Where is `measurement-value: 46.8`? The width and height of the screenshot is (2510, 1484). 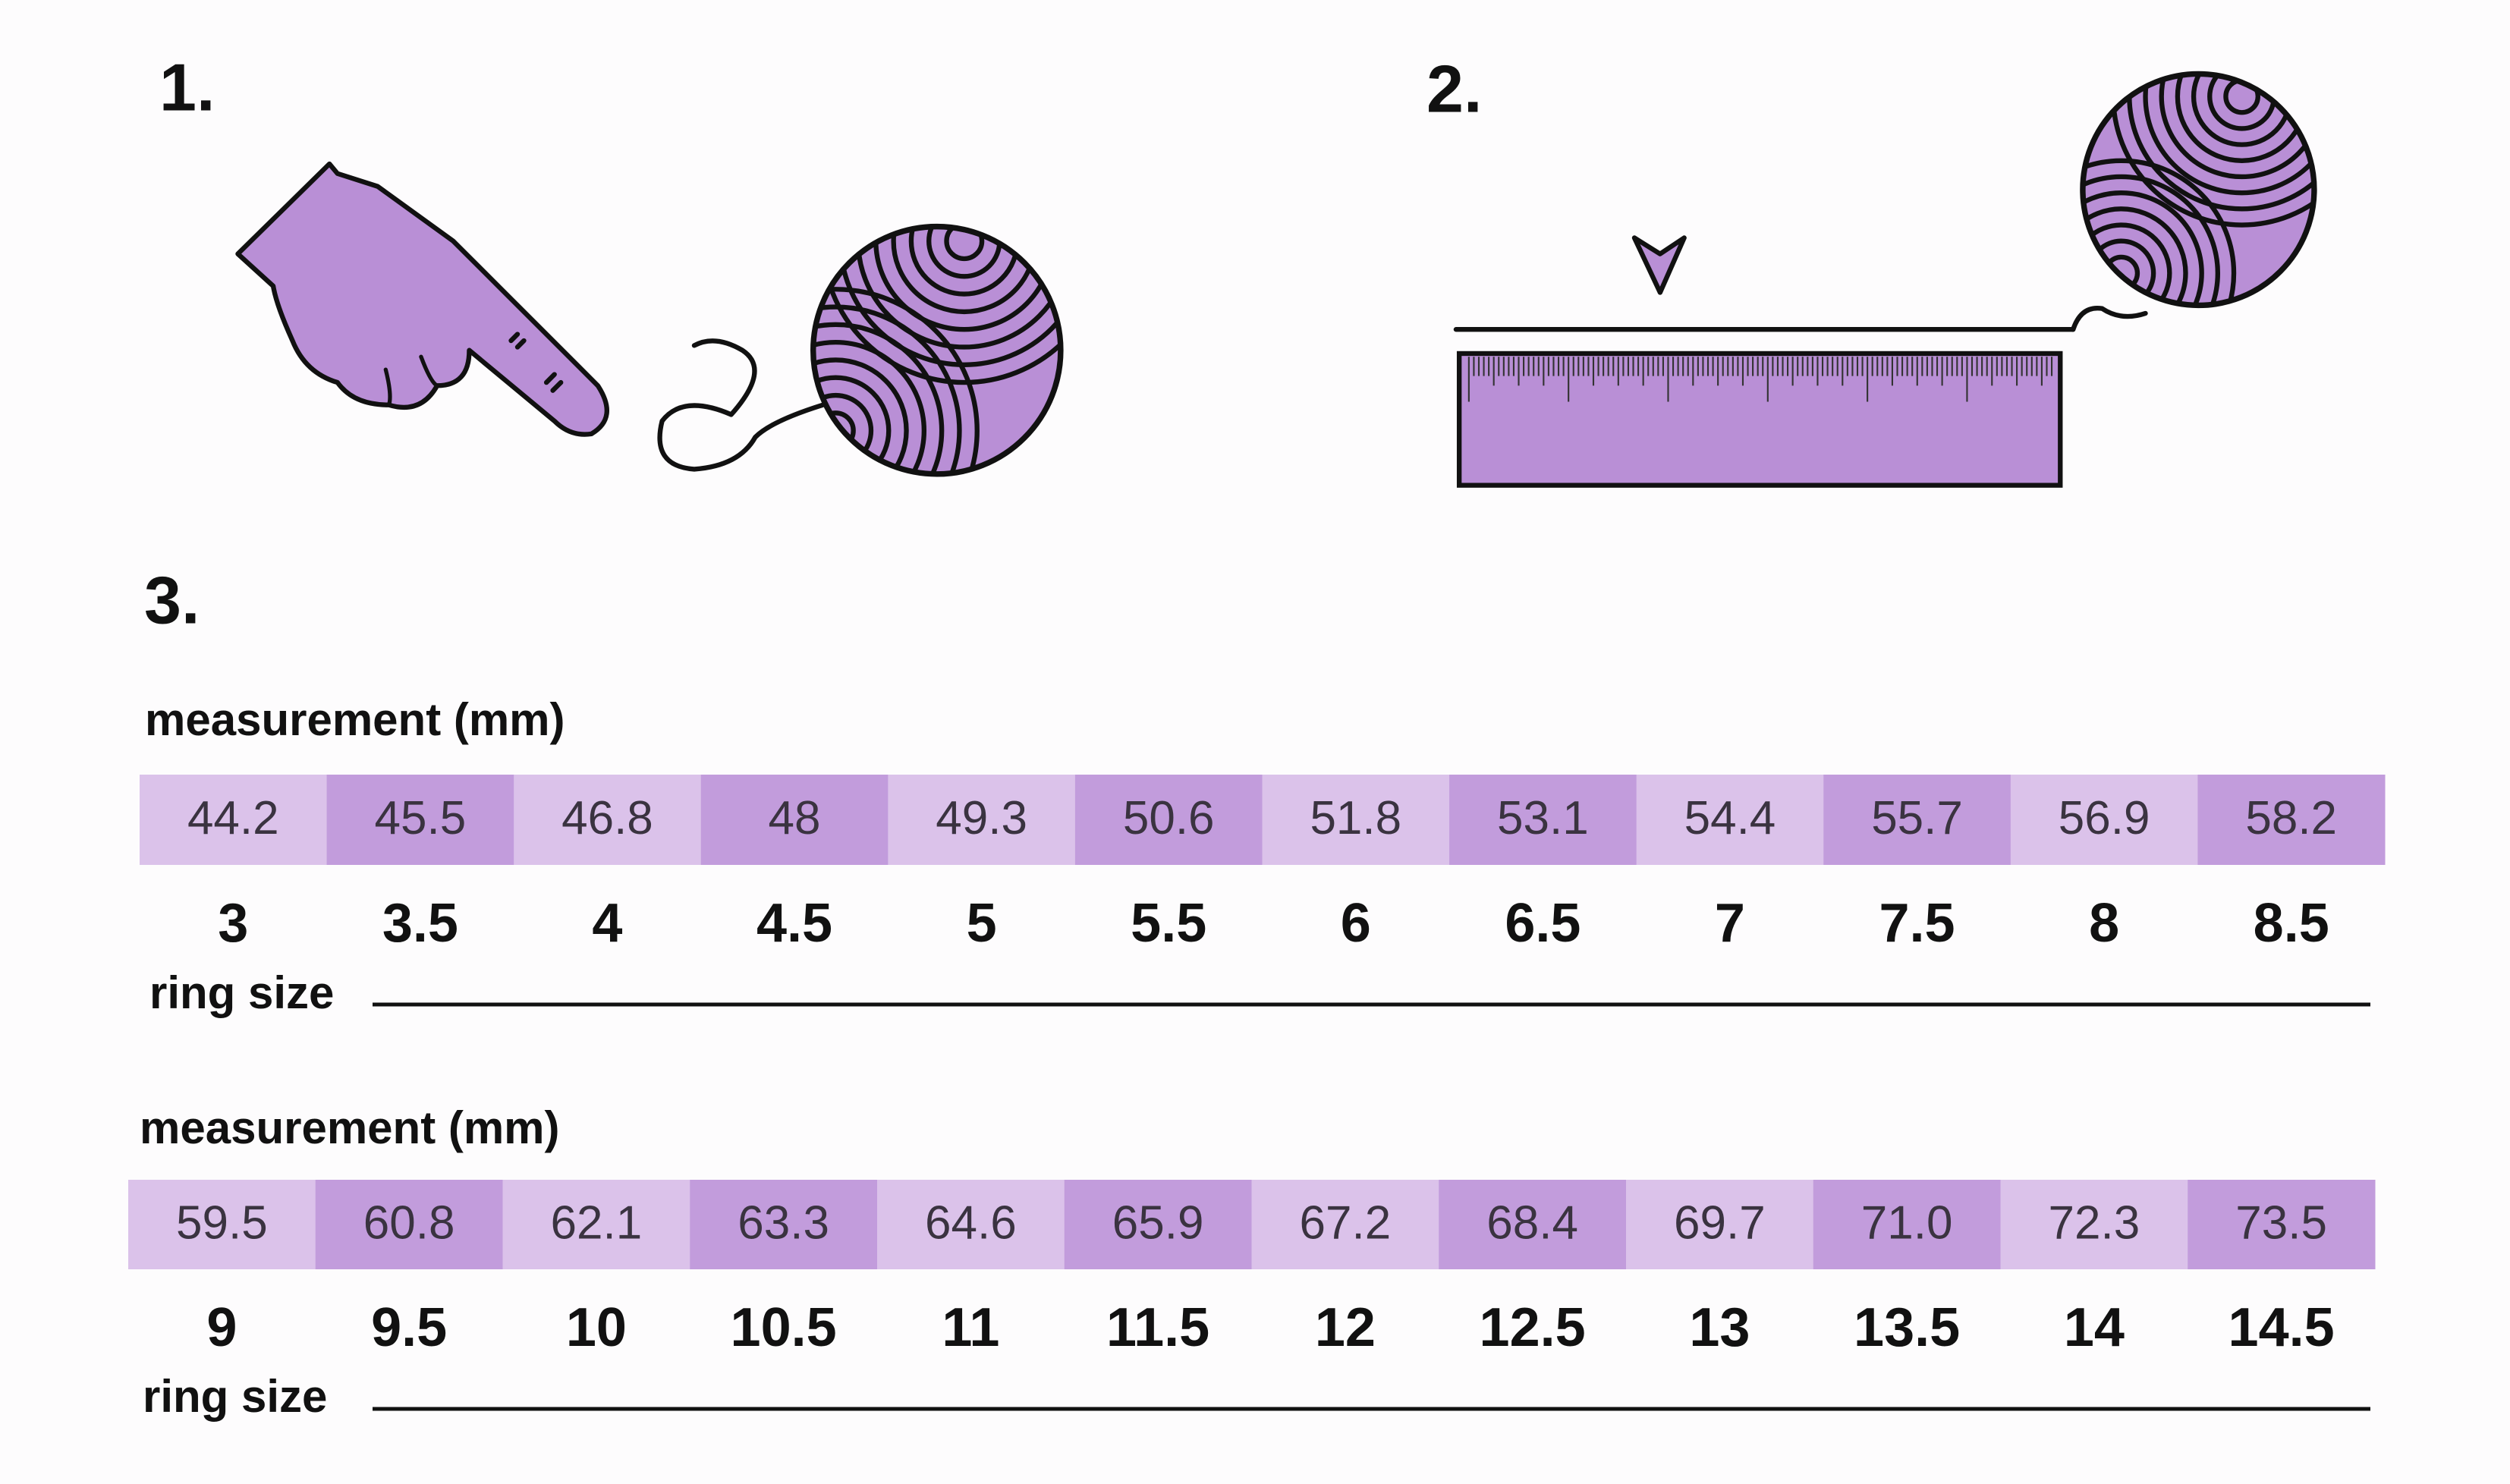
measurement-value: 46.8 is located at coordinates (607, 818).